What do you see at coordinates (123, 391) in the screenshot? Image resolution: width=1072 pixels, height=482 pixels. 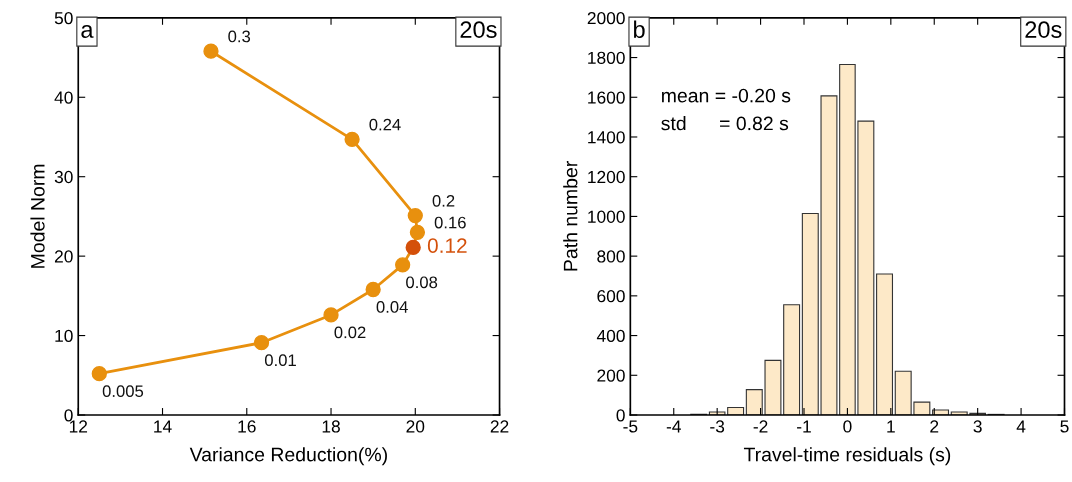 I see `annotation: 0.005` at bounding box center [123, 391].